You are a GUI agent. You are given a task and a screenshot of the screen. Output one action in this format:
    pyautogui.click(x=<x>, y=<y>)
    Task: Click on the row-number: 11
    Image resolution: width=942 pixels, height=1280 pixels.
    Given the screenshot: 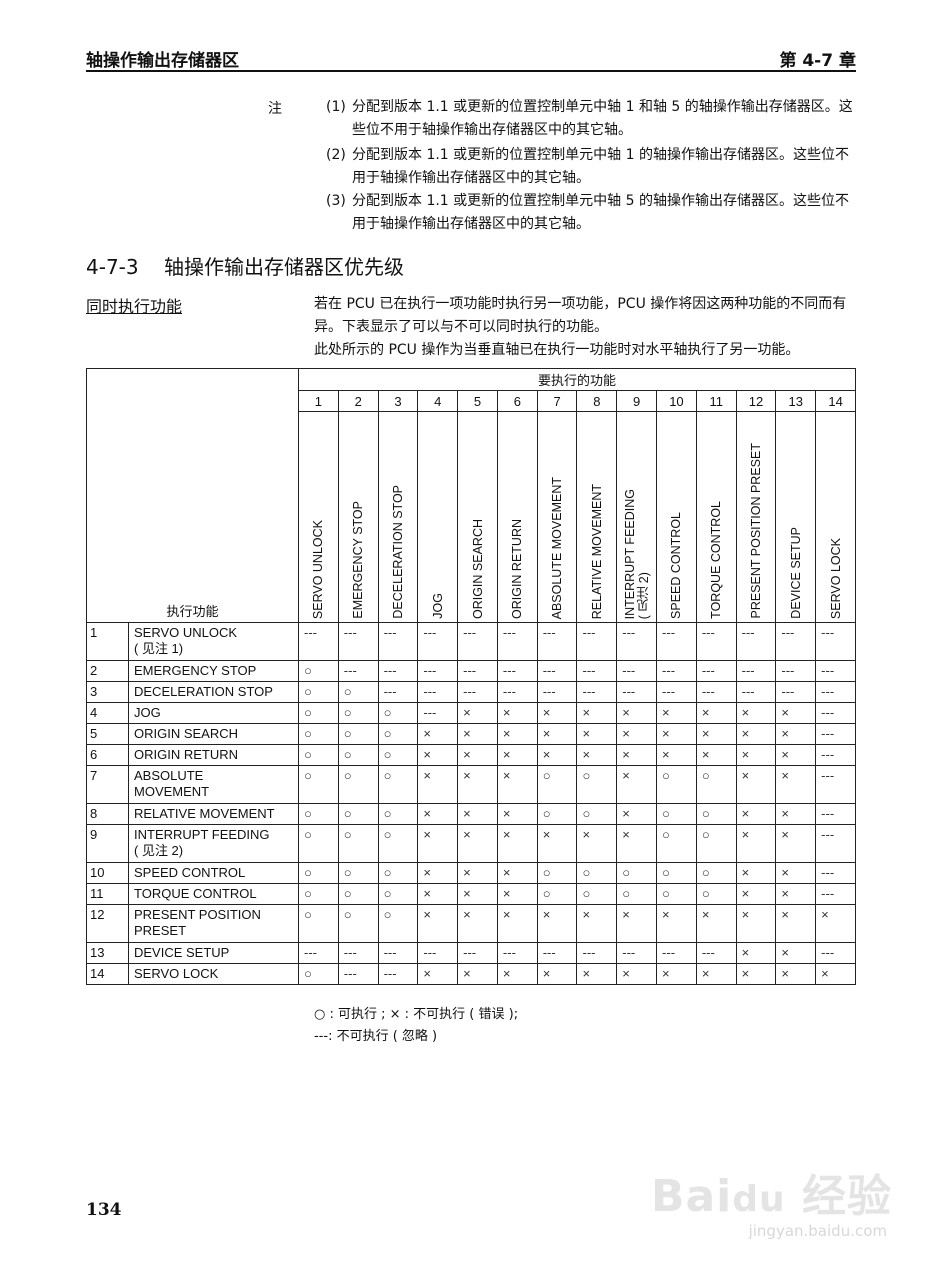 What is the action you would take?
    pyautogui.click(x=107, y=894)
    